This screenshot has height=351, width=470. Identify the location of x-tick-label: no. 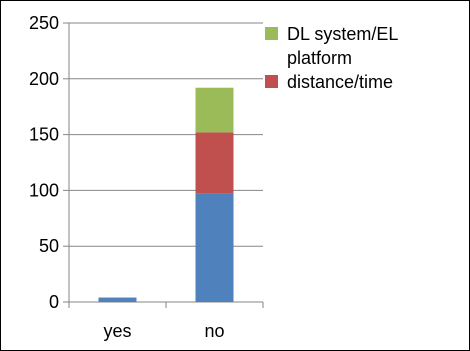
(214, 331).